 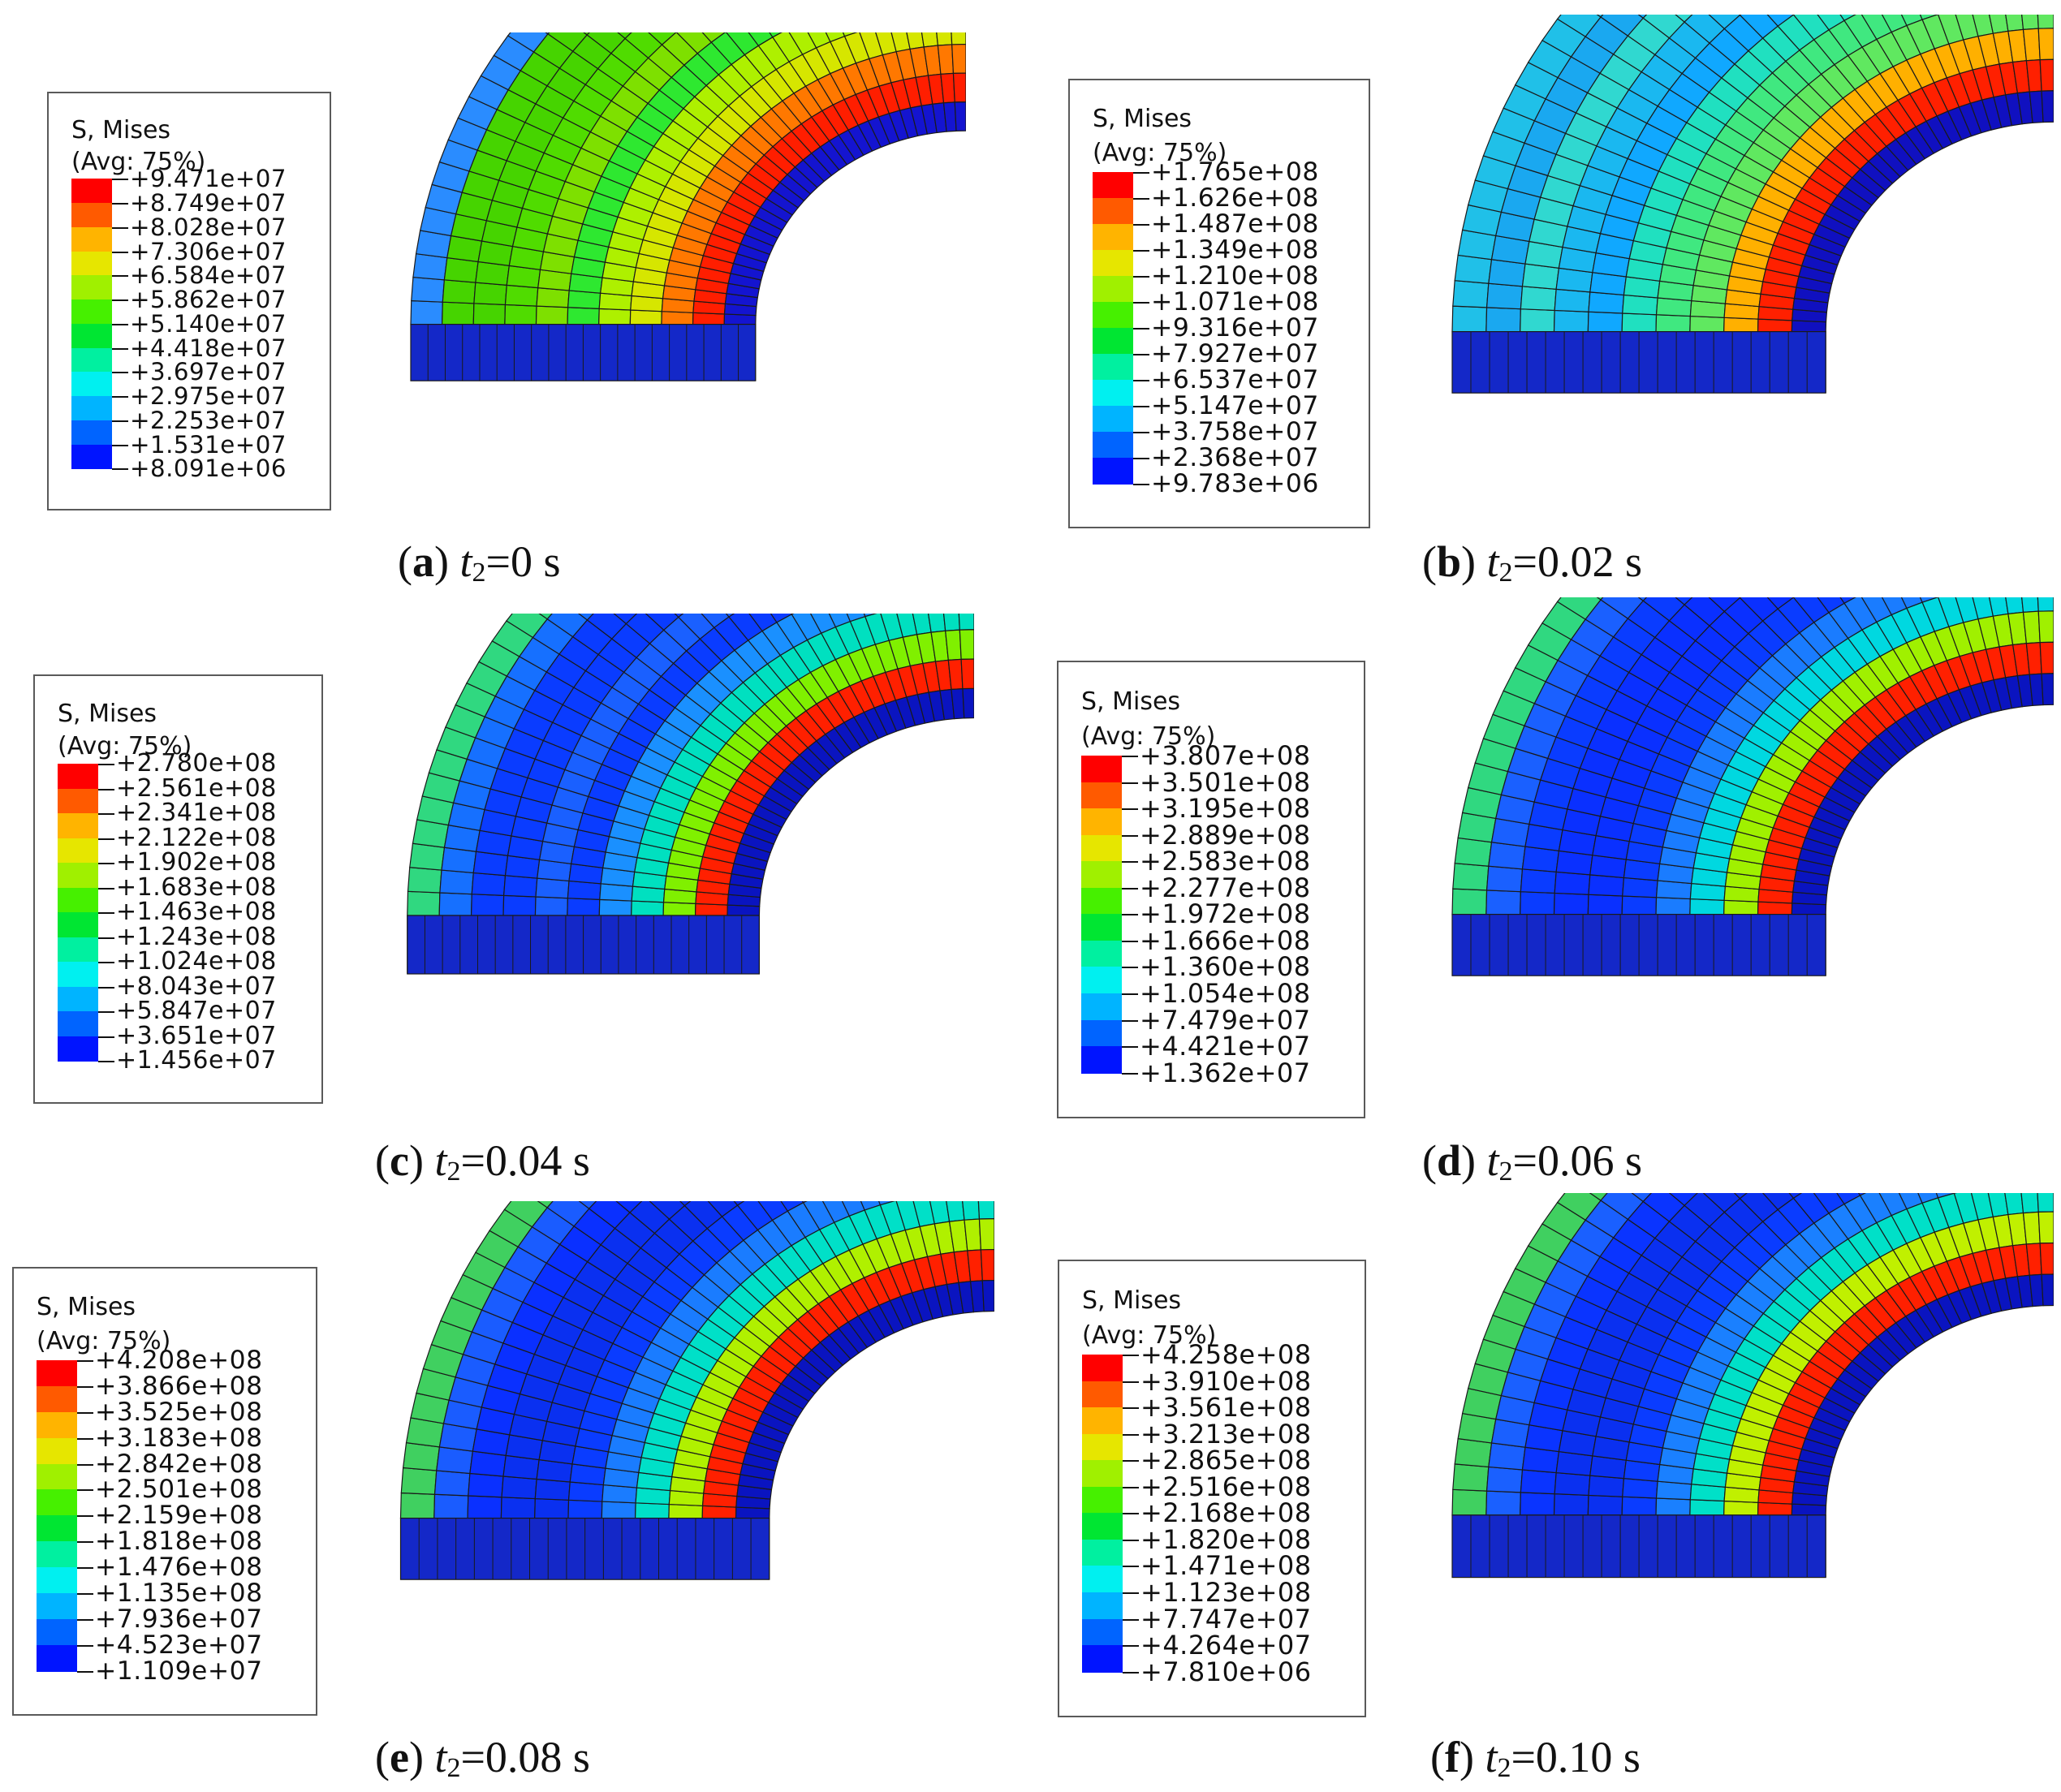 I want to click on legend-value: +3.697e+07, so click(x=209, y=372).